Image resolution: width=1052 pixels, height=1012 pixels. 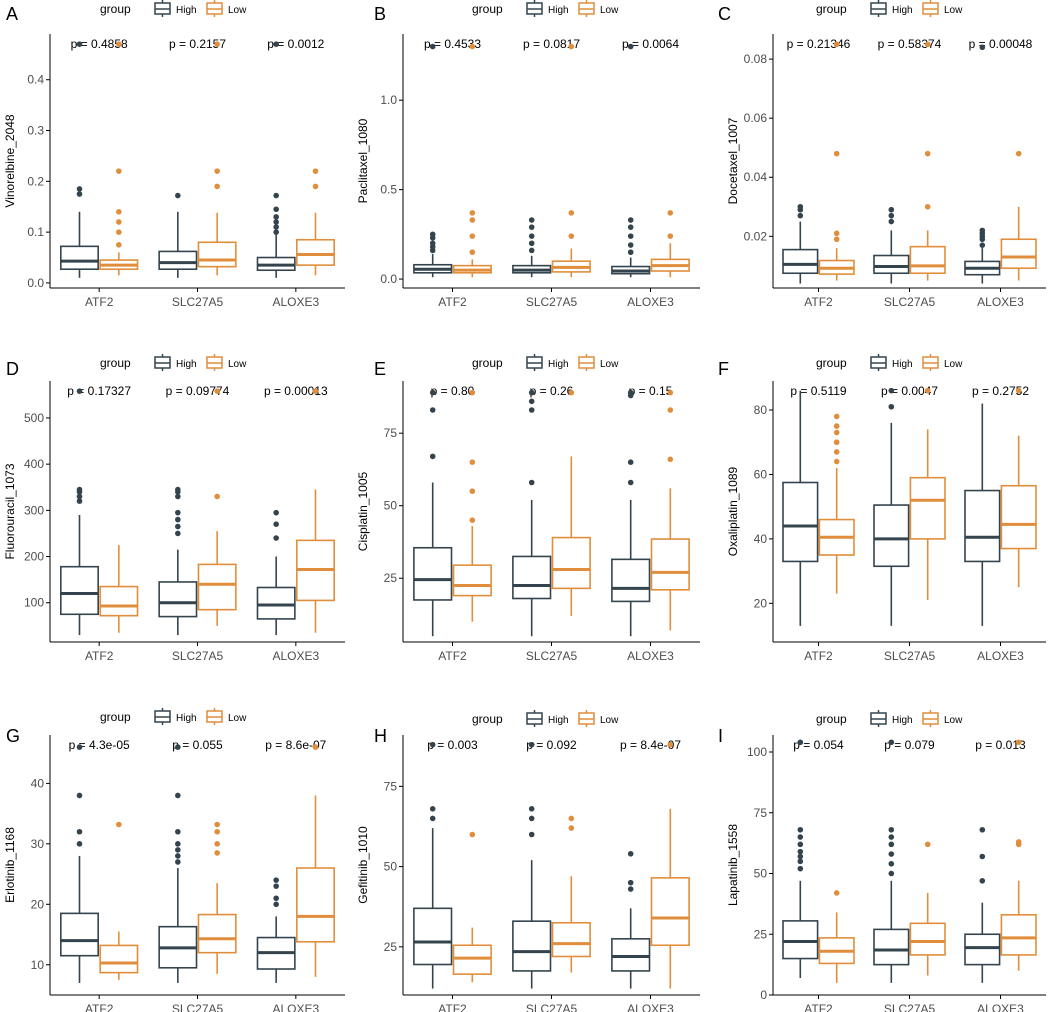 I want to click on p-value-label: p = 0.003, so click(x=452, y=745).